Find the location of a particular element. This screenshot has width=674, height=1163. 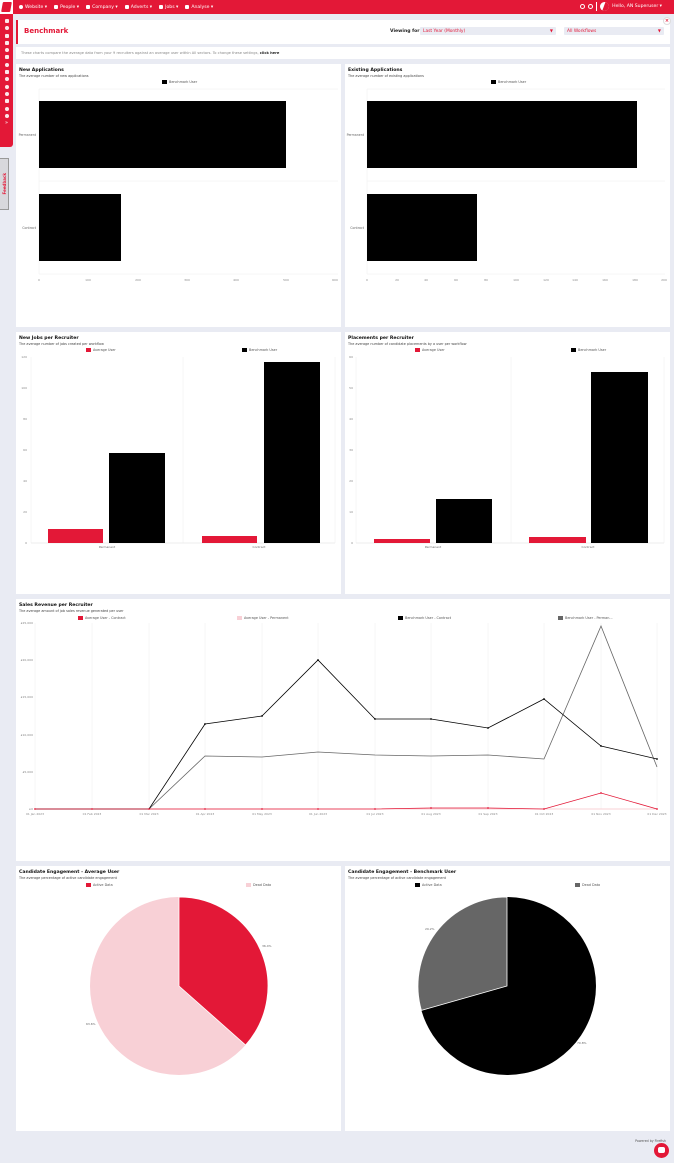

nav-adverts: Adverts ▾ is located at coordinates (138, 7).